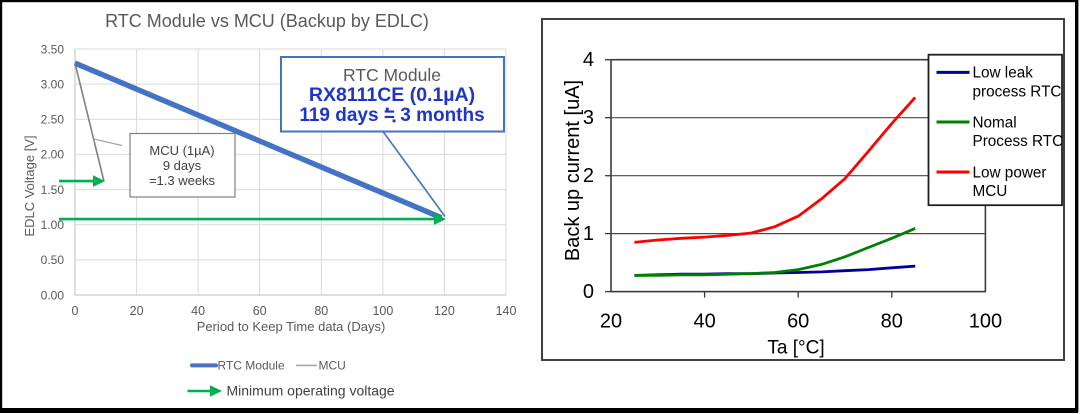  I want to click on svg-text: RX8111CE (0.1µA), so click(392, 95).